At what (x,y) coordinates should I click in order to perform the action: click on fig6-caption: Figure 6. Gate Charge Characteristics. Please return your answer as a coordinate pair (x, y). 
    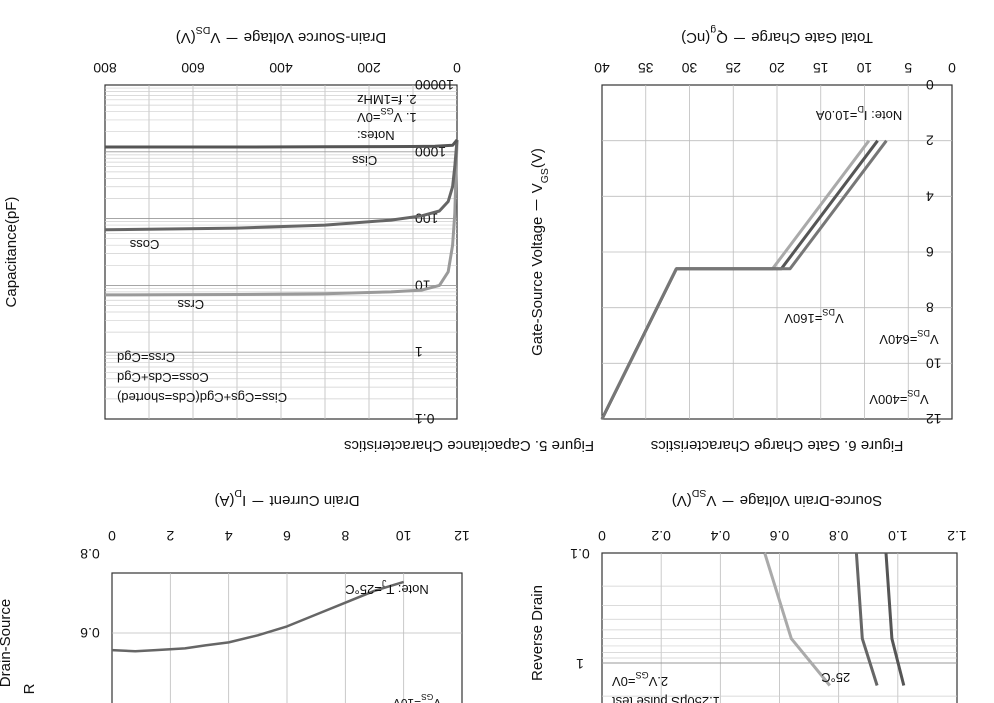
    Looking at the image, I should click on (777, 445).